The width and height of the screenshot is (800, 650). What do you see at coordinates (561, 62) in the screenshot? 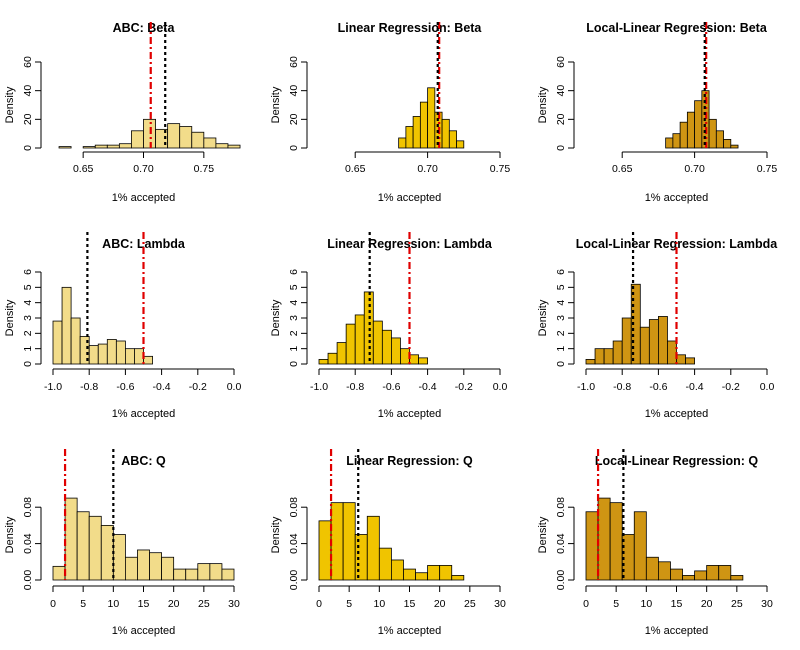
I see `y-tick-label: 60` at bounding box center [561, 62].